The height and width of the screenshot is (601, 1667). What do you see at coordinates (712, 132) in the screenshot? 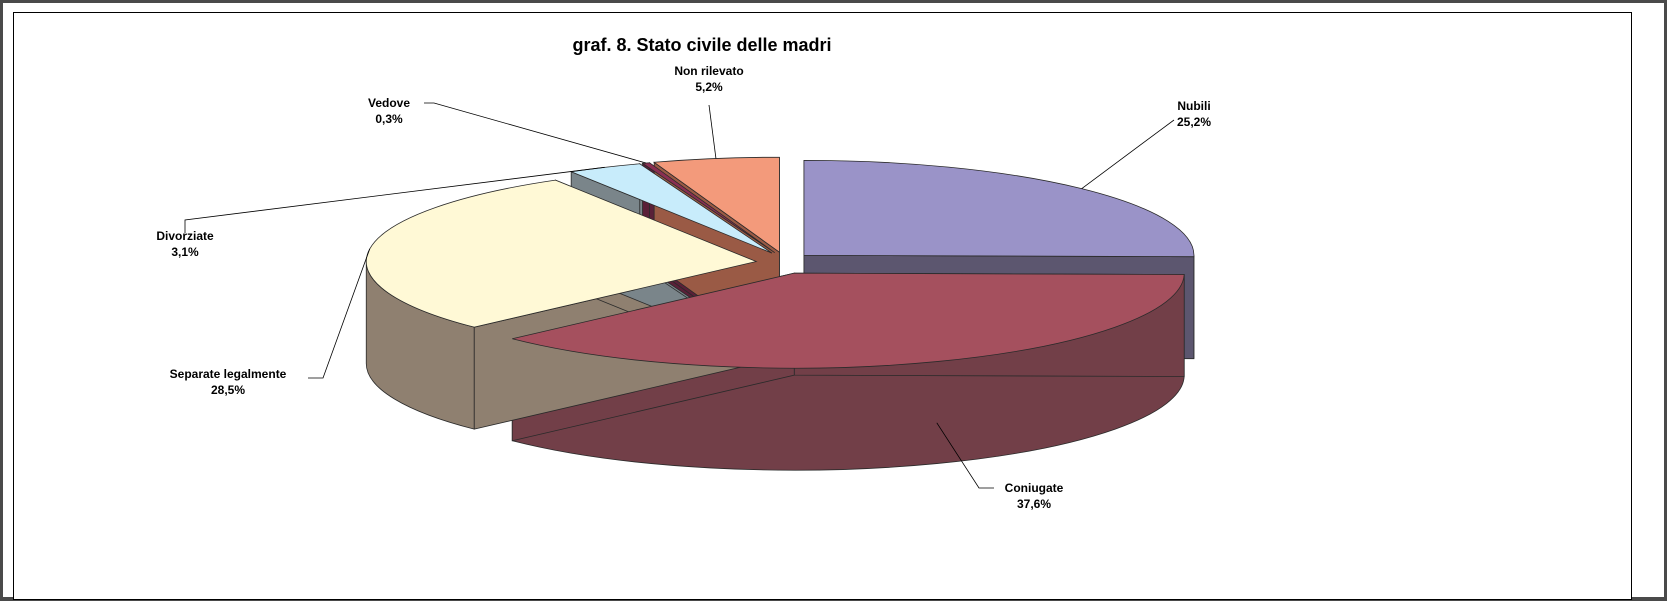
I see `leader-non-rilevato` at bounding box center [712, 132].